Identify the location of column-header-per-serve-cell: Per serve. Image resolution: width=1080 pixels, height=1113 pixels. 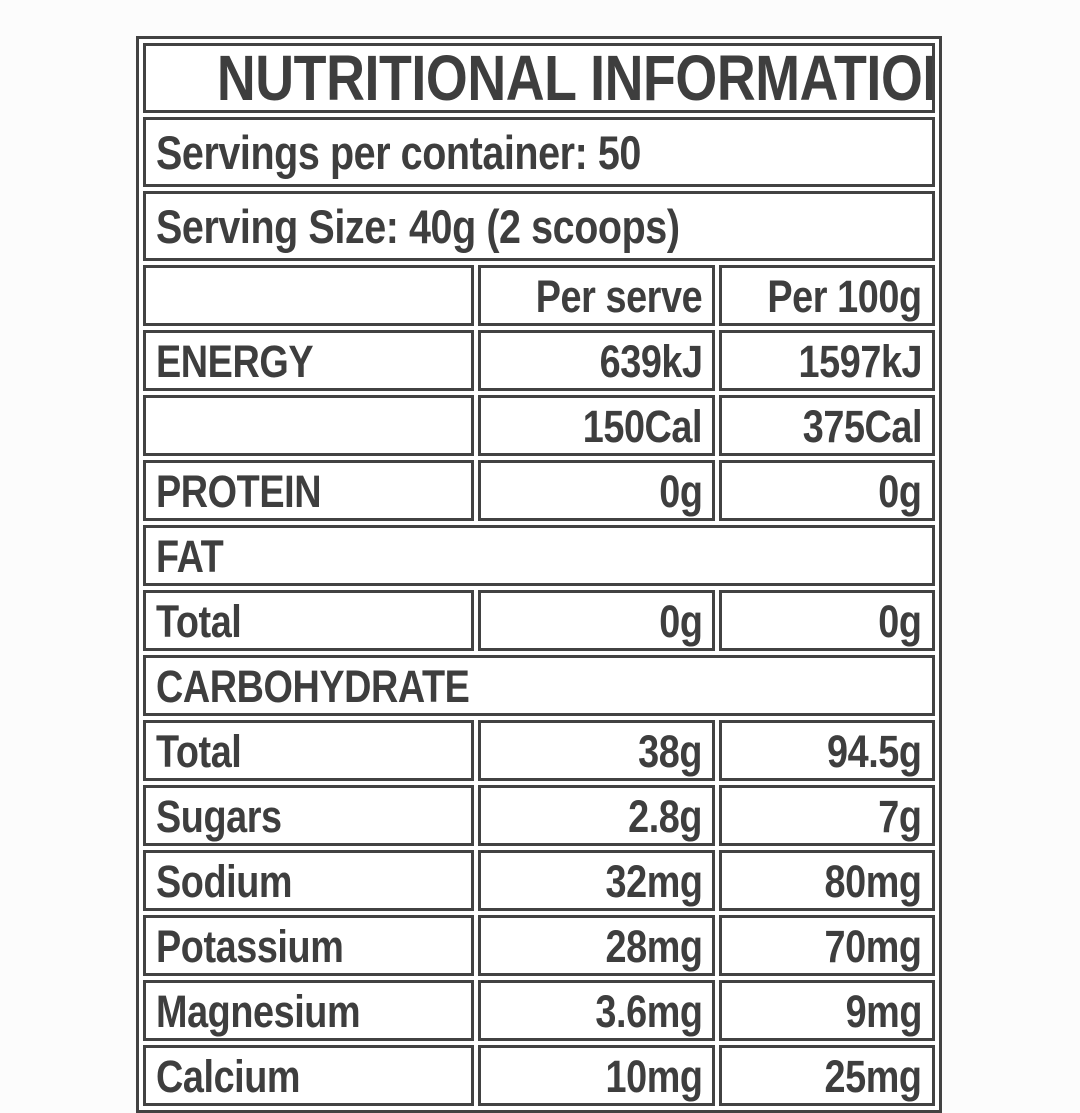
(596, 295).